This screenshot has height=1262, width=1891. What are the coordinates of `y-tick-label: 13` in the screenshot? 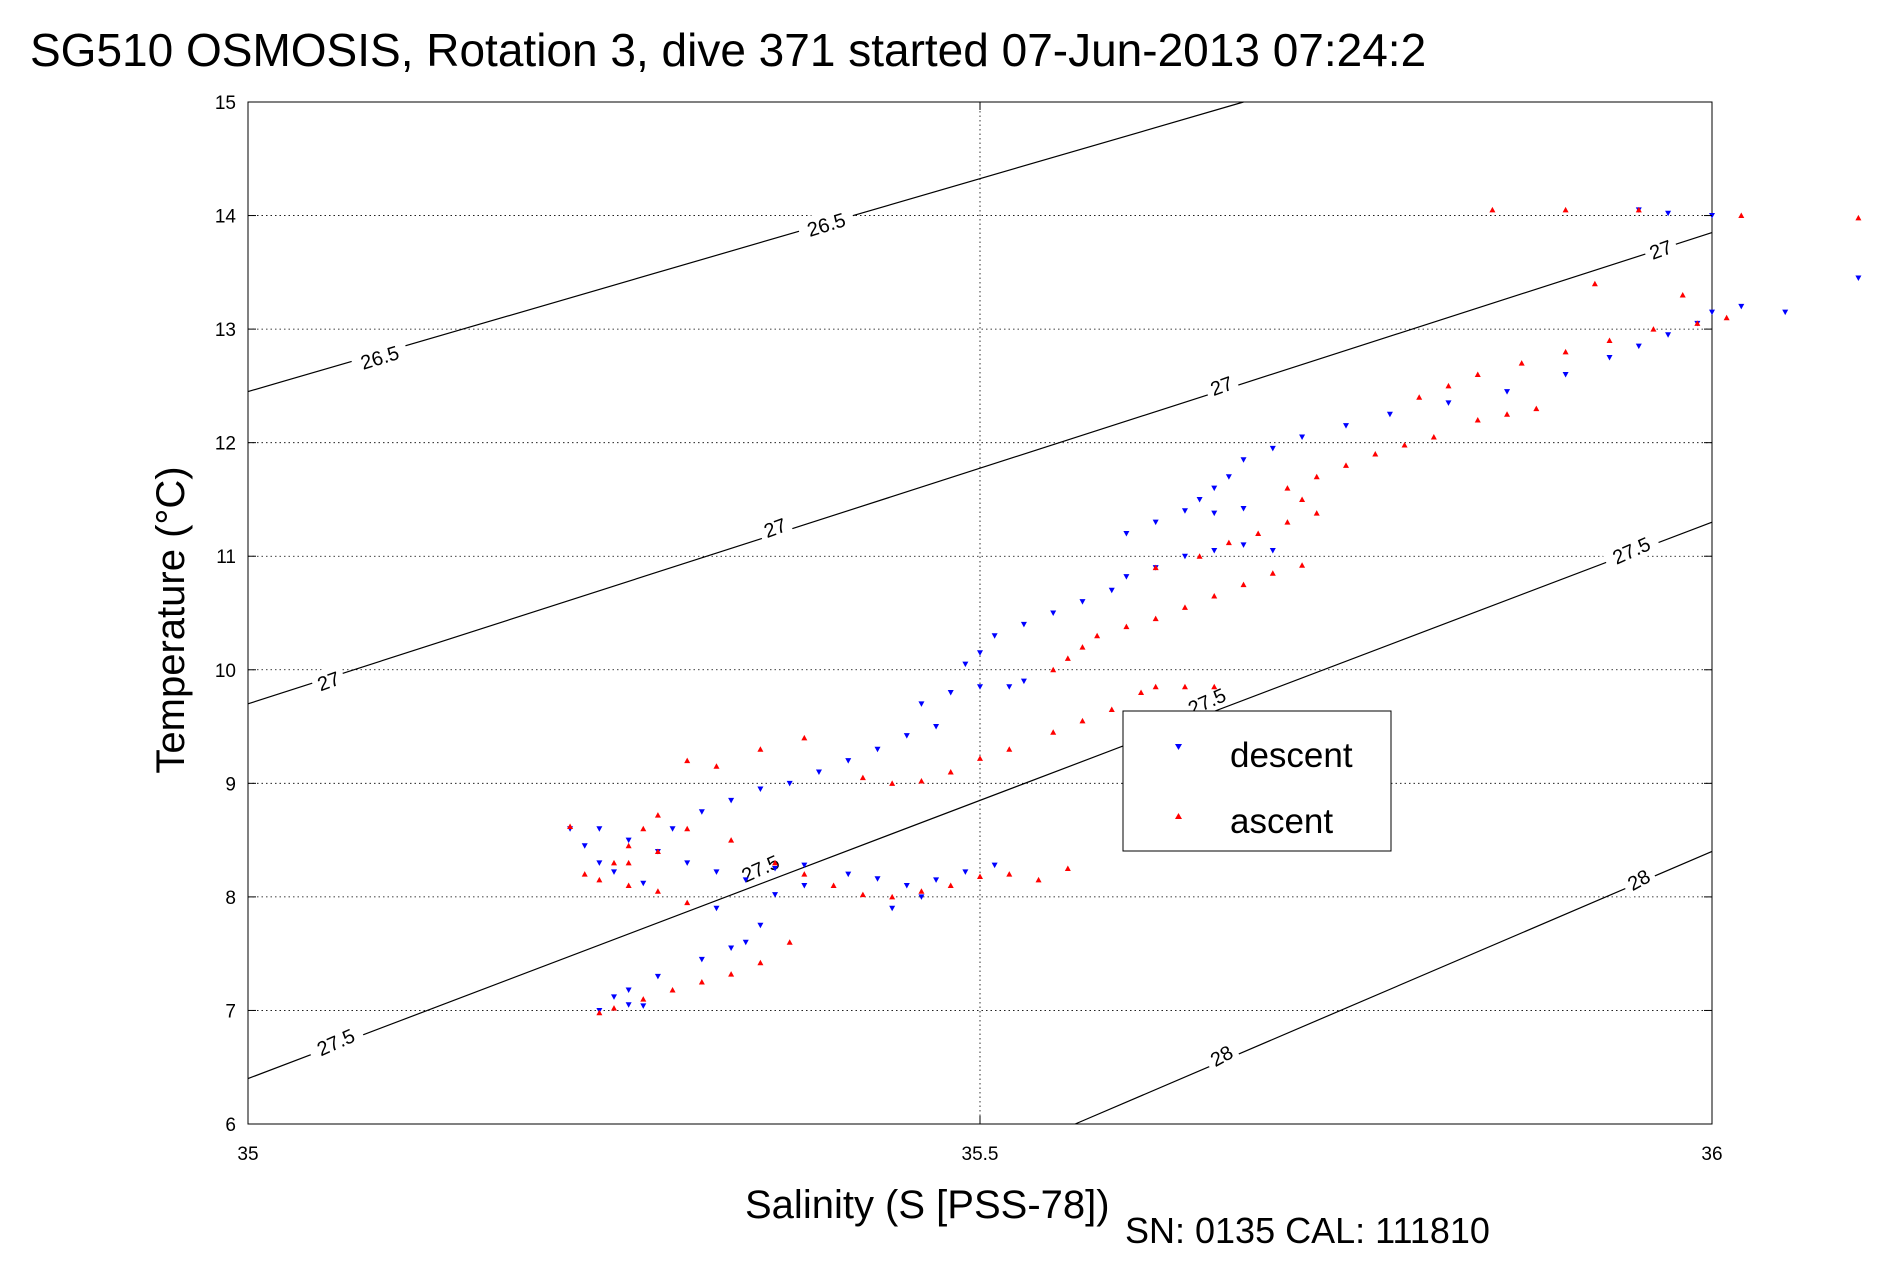 It's located at (225, 330).